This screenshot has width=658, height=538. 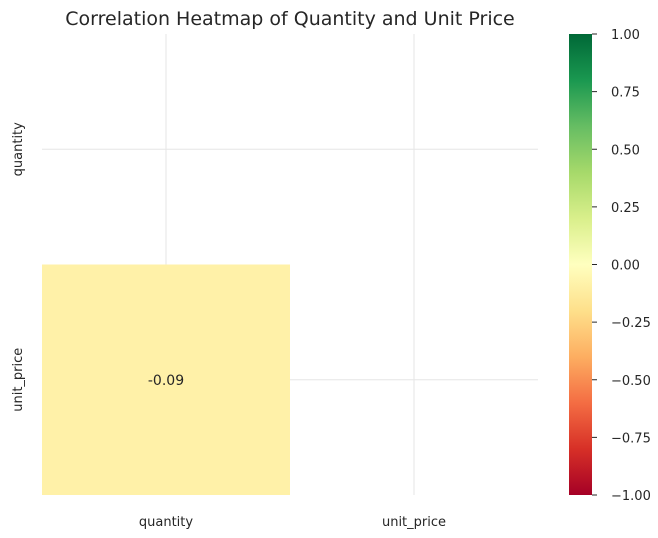 What do you see at coordinates (580, 264) in the screenshot?
I see `colorbar-gradient` at bounding box center [580, 264].